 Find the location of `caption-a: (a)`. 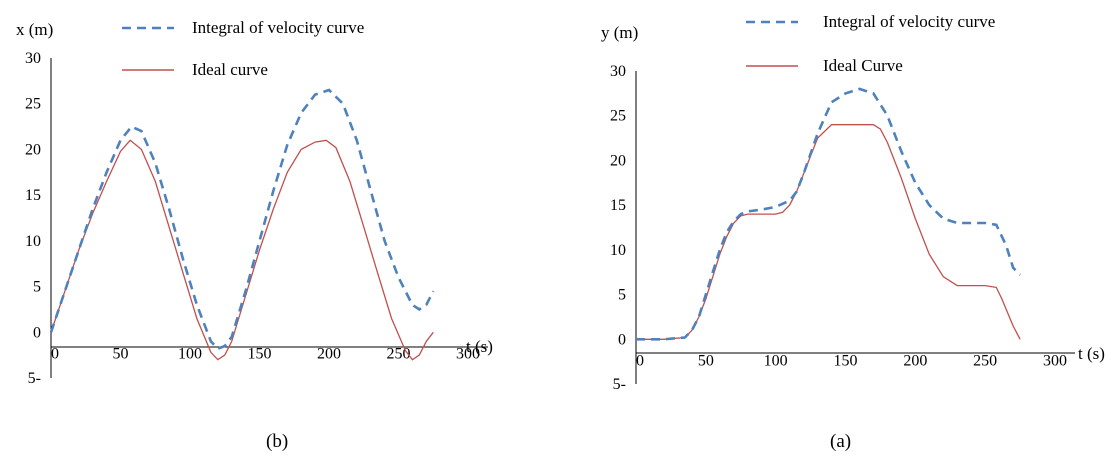

caption-a: (a) is located at coordinates (840, 441).